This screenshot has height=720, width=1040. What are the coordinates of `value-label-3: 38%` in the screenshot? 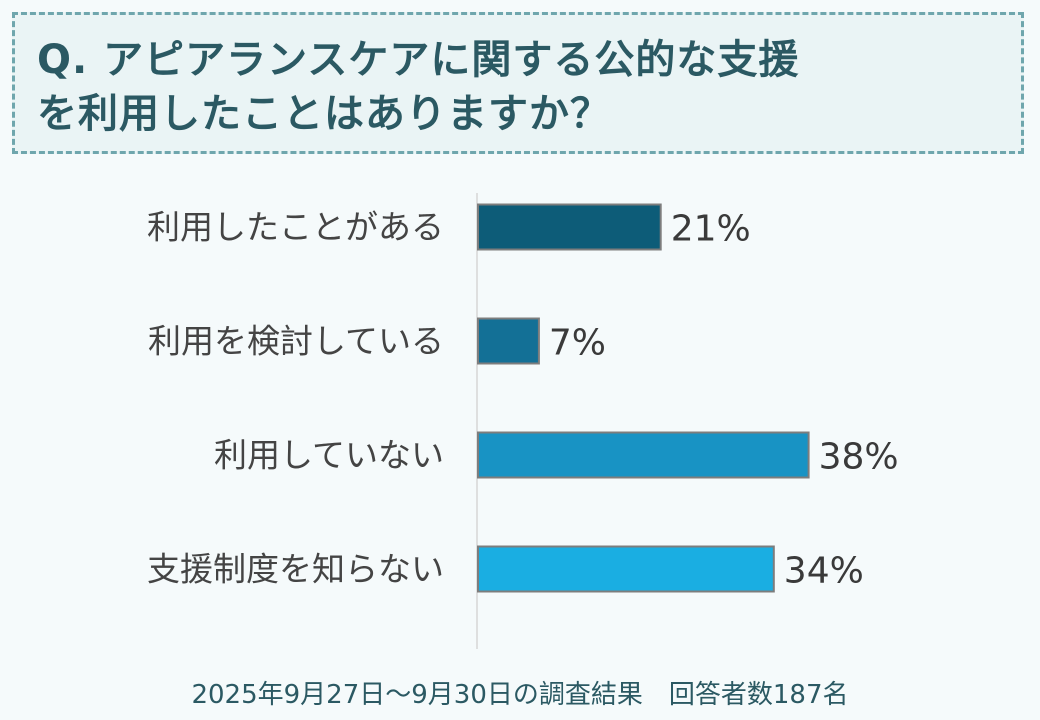 It's located at (859, 457).